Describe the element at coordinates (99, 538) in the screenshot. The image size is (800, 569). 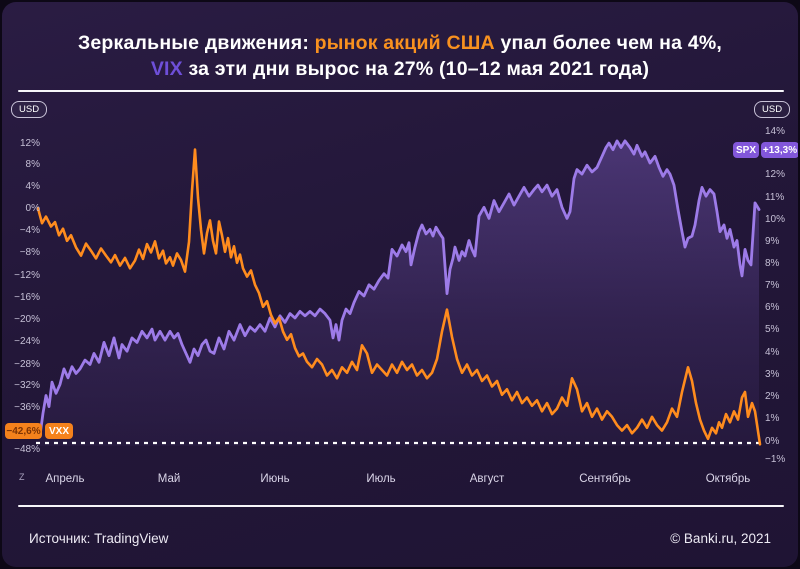
I see `source-credit: Источник: TradingView` at that location.